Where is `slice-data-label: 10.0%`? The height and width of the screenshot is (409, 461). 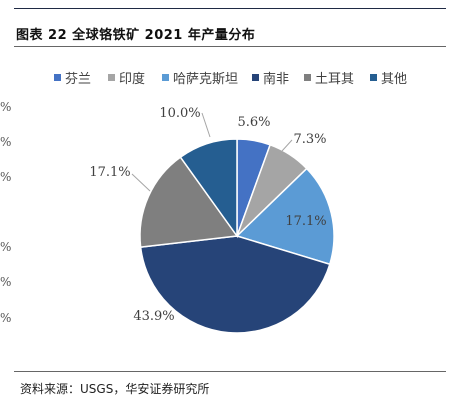
slice-data-label: 10.0% is located at coordinates (179, 113).